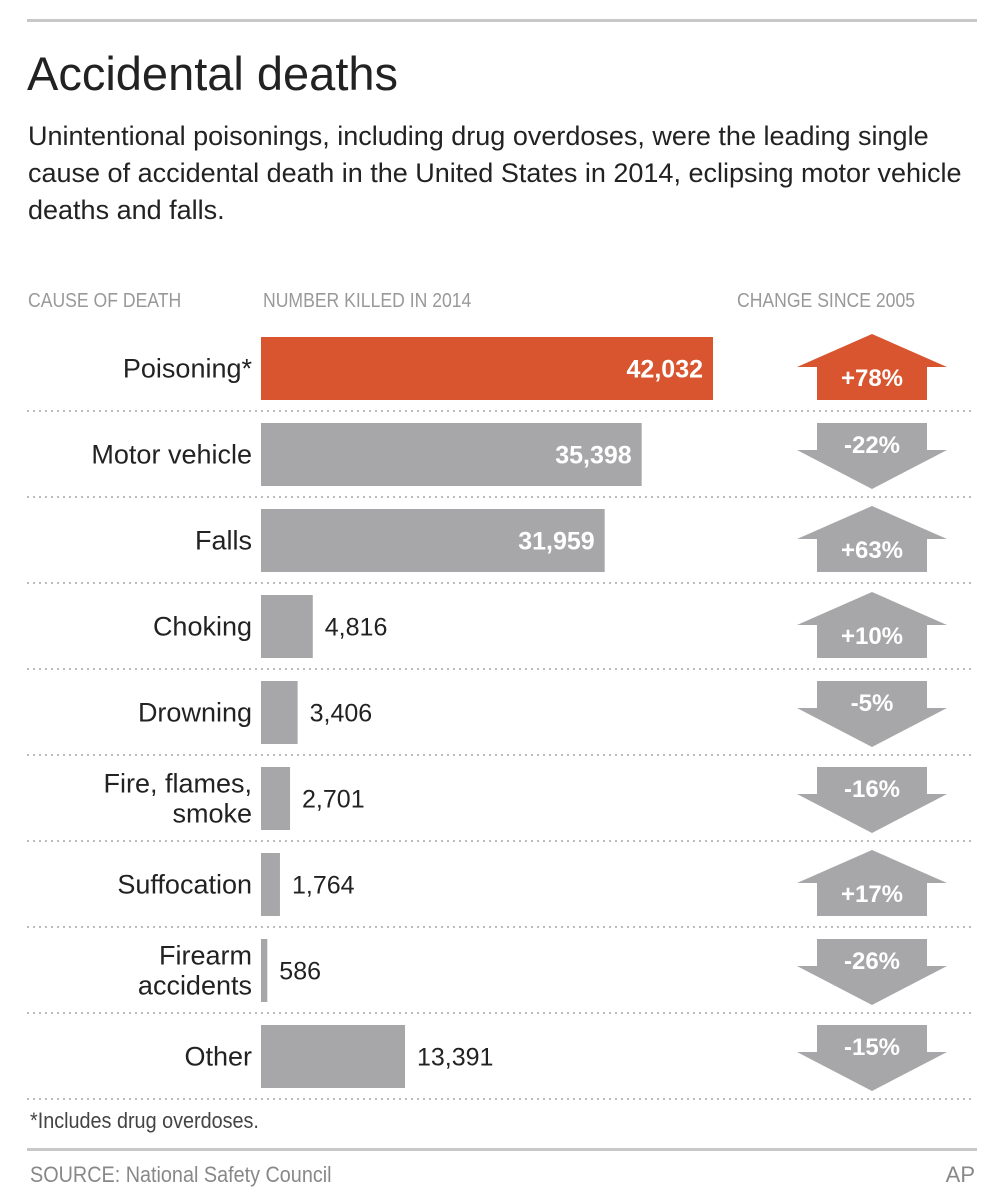 The image size is (999, 1200). Describe the element at coordinates (341, 714) in the screenshot. I see `value-label: 3,406` at that location.